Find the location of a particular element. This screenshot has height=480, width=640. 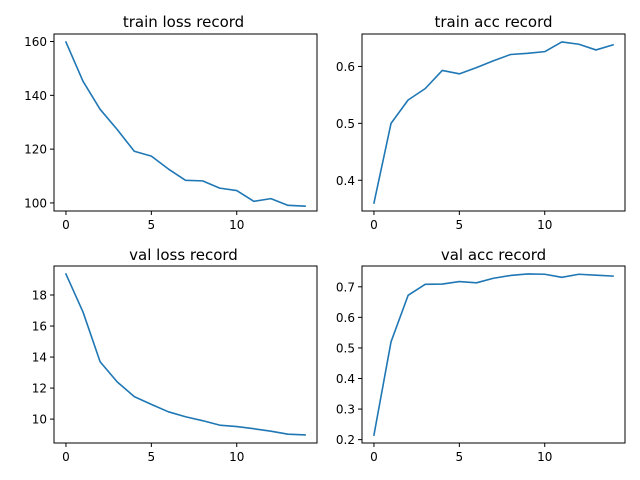

y-tick-label: 0.2 is located at coordinates (345, 440).